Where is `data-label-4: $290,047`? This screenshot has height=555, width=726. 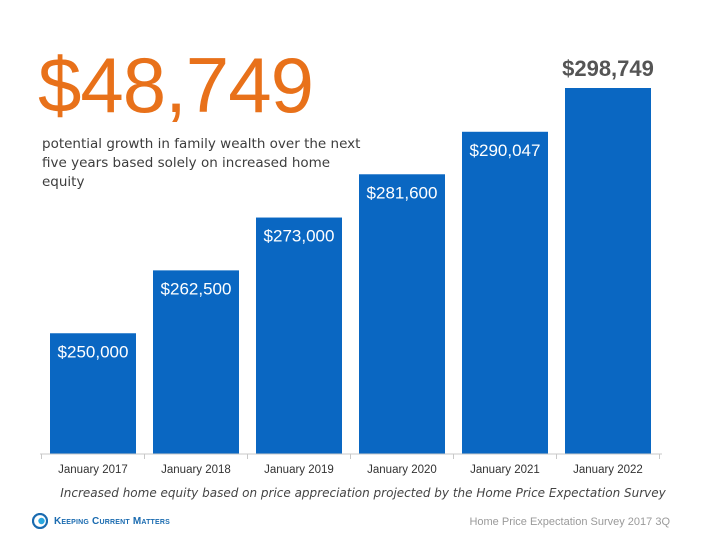 data-label-4: $290,047 is located at coordinates (505, 150).